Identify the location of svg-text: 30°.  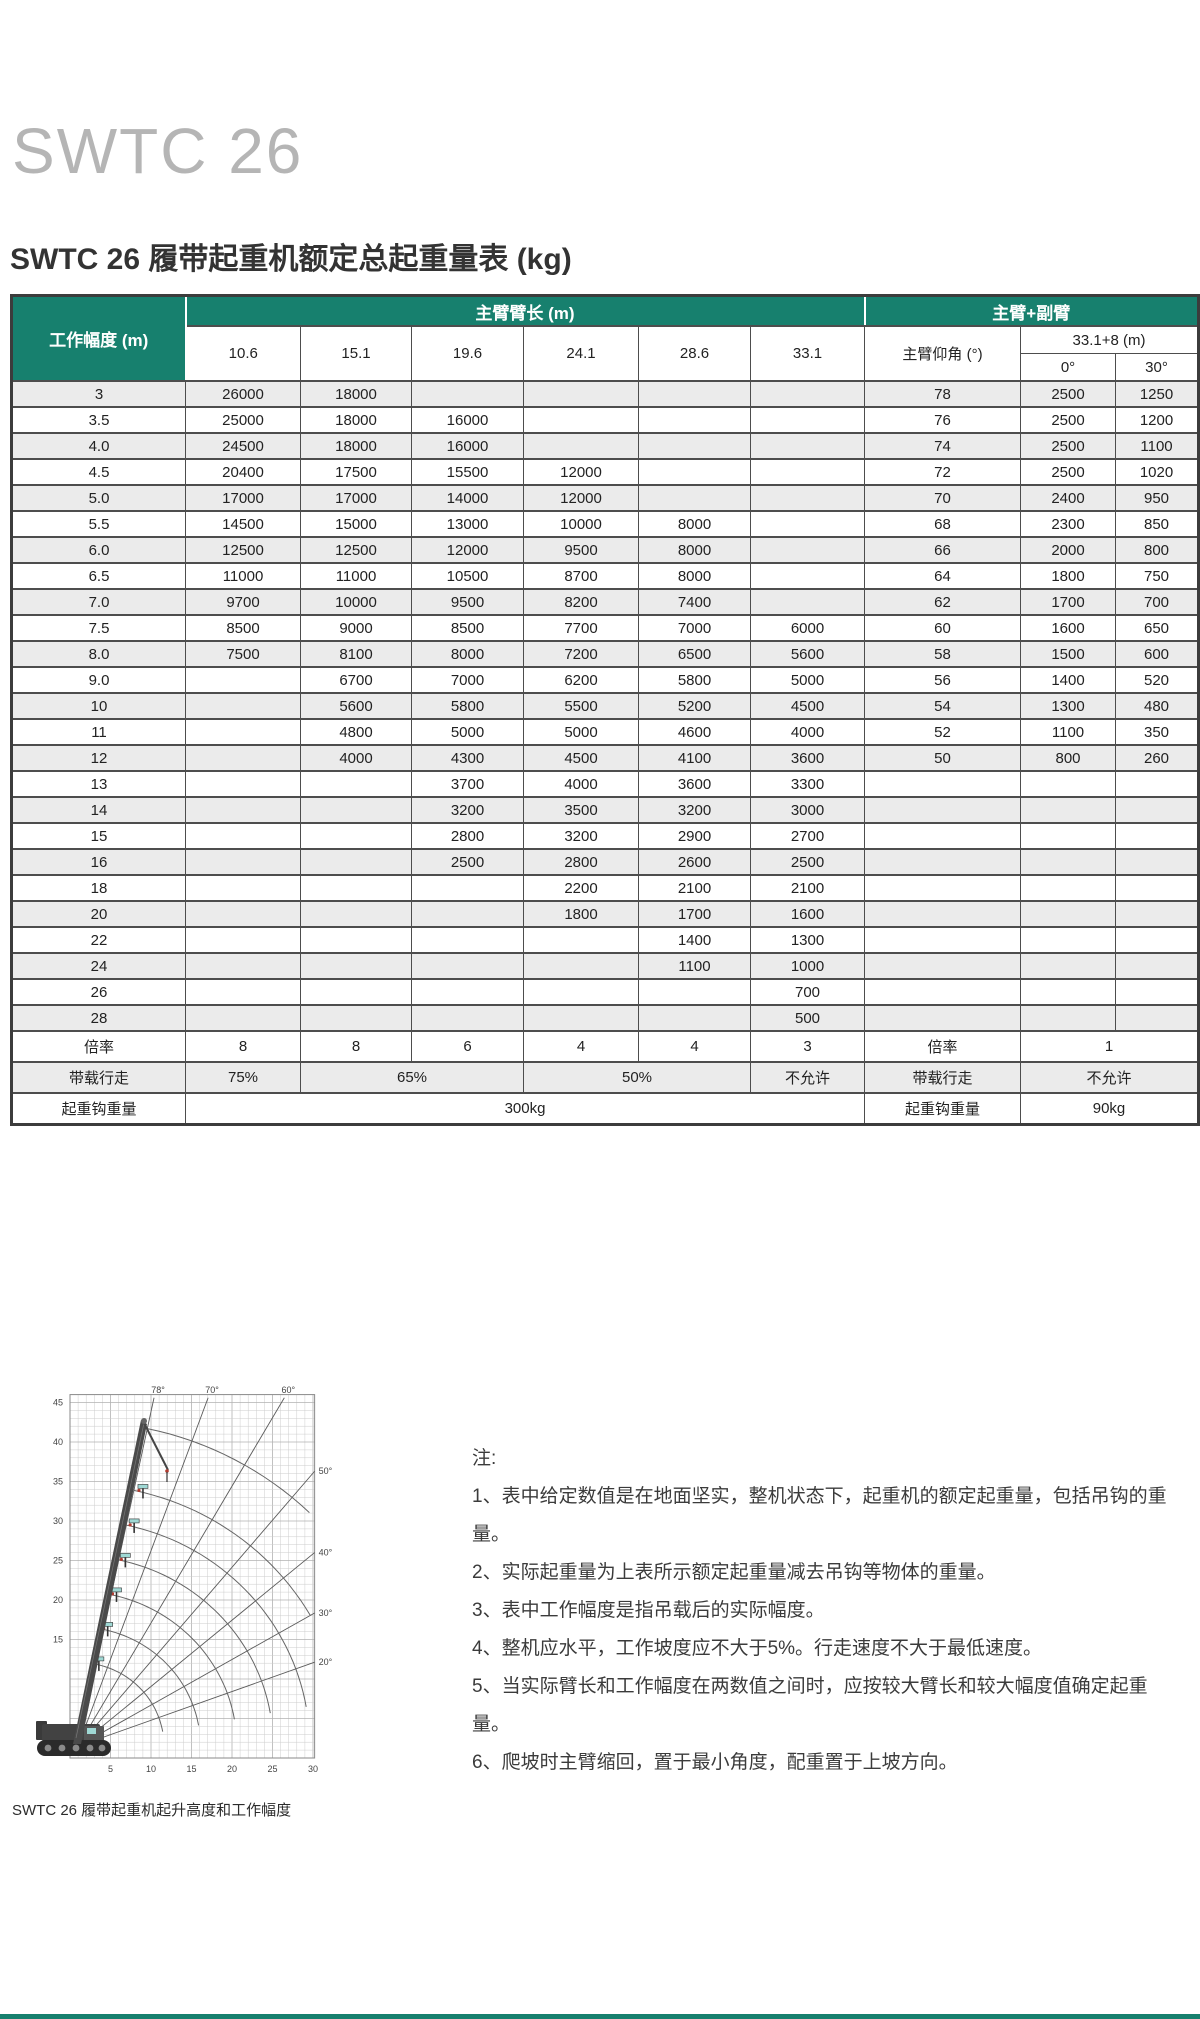
(326, 1613).